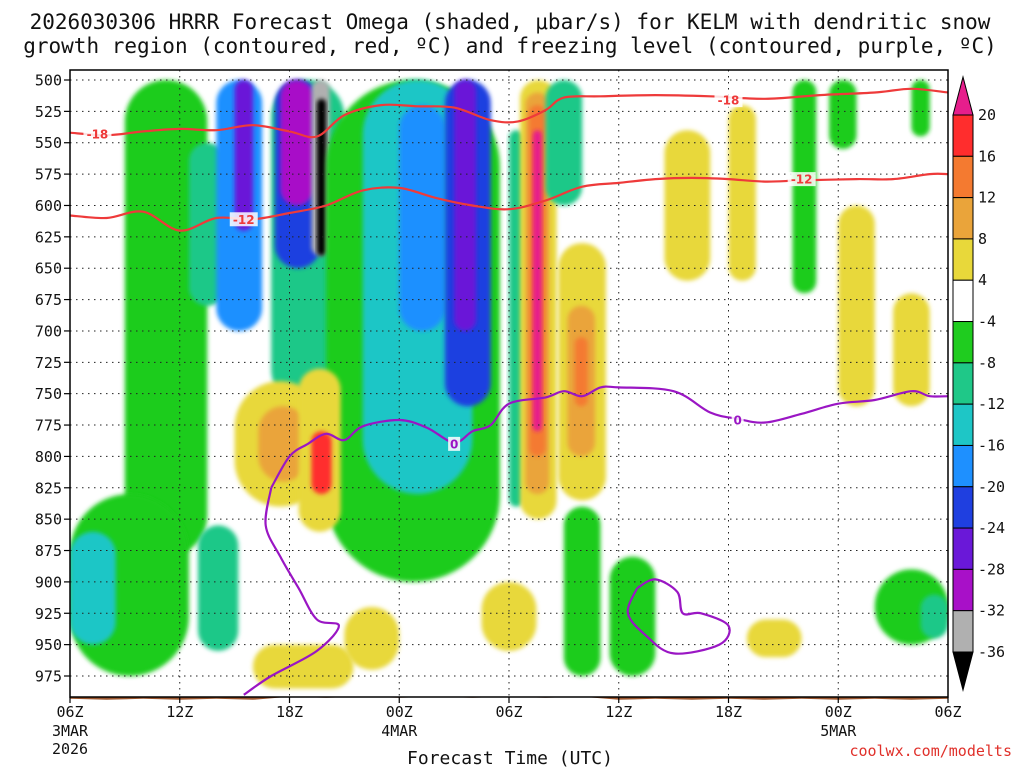  What do you see at coordinates (69, 712) in the screenshot?
I see `x-tick-label-0: 06Z` at bounding box center [69, 712].